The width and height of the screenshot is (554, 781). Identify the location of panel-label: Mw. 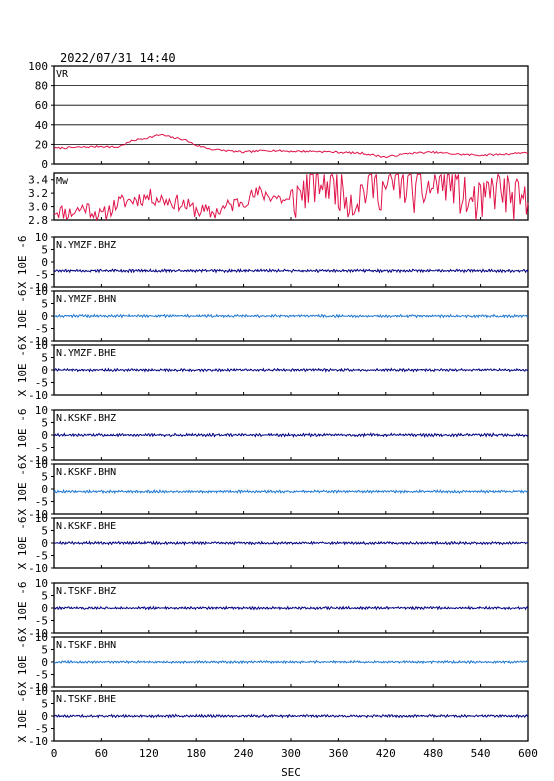
(62, 181).